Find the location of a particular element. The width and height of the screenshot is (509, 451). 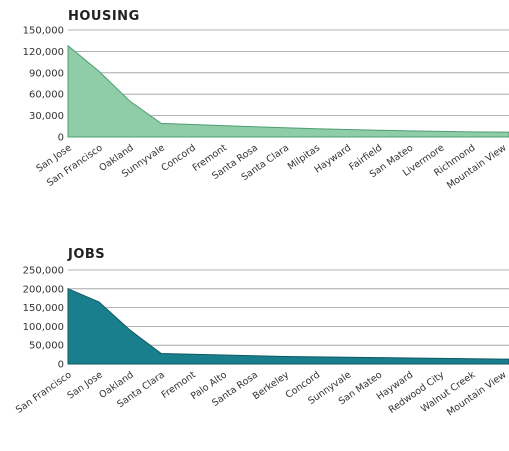

jobs-chart-title: JOBS is located at coordinates (86, 254).